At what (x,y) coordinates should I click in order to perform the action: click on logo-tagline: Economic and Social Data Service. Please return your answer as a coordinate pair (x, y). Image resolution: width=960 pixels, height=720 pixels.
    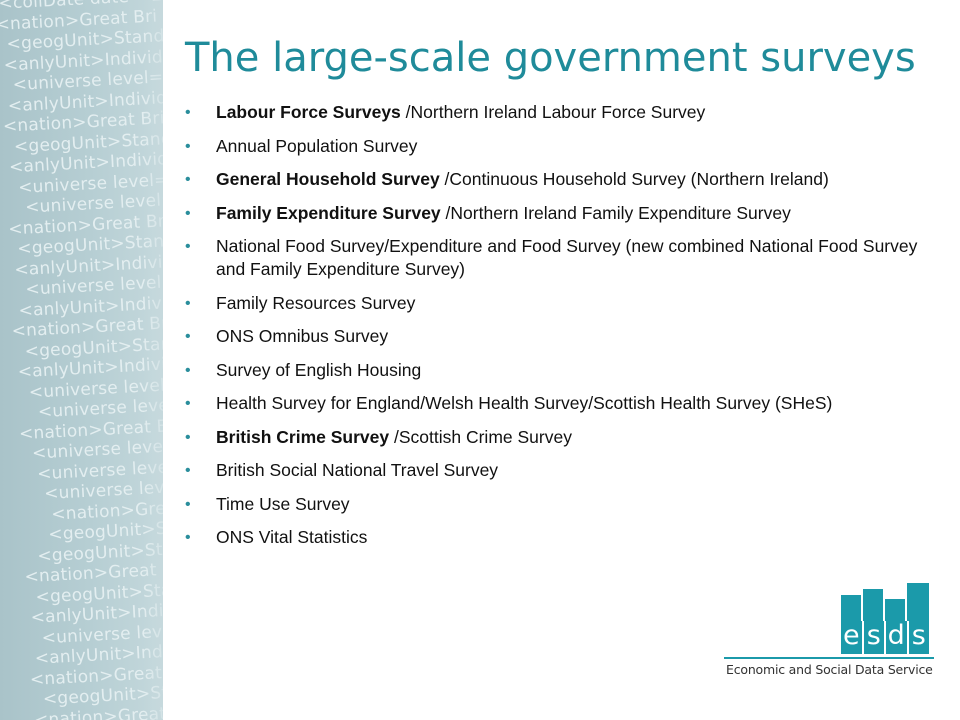
    Looking at the image, I should click on (829, 669).